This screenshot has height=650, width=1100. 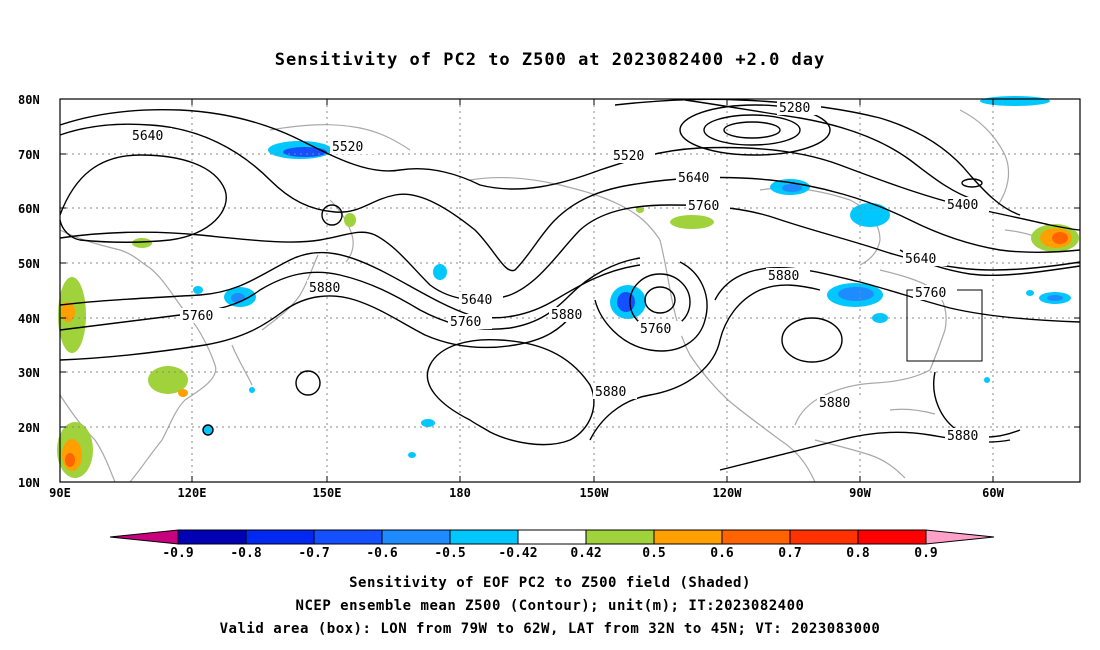 I want to click on colorbar-label: 0.8, so click(x=858, y=553).